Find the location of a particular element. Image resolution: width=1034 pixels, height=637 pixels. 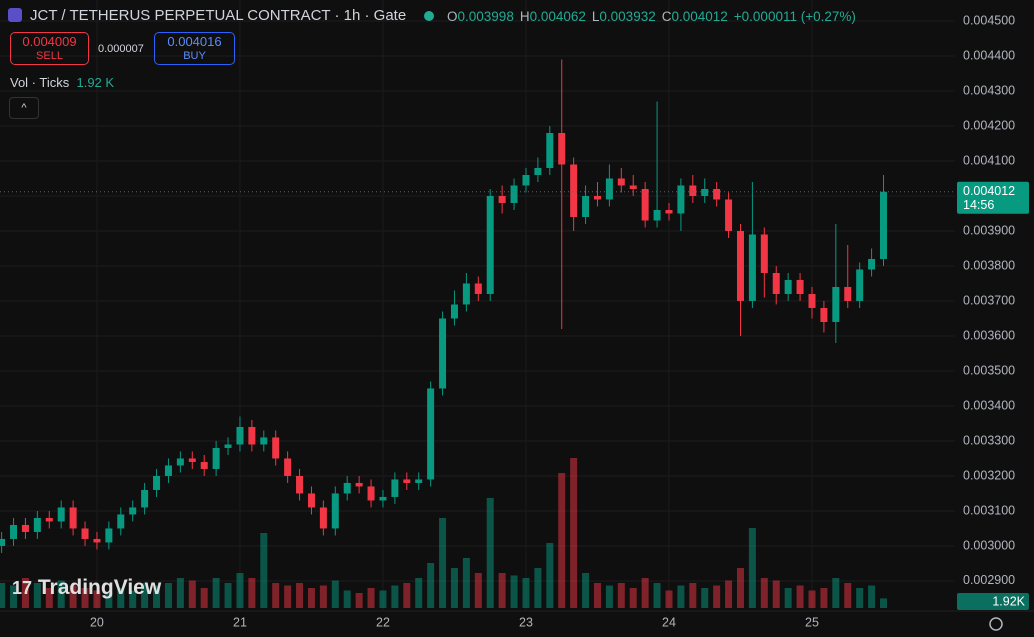

y-tick-label: 0.004100 is located at coordinates (989, 160).